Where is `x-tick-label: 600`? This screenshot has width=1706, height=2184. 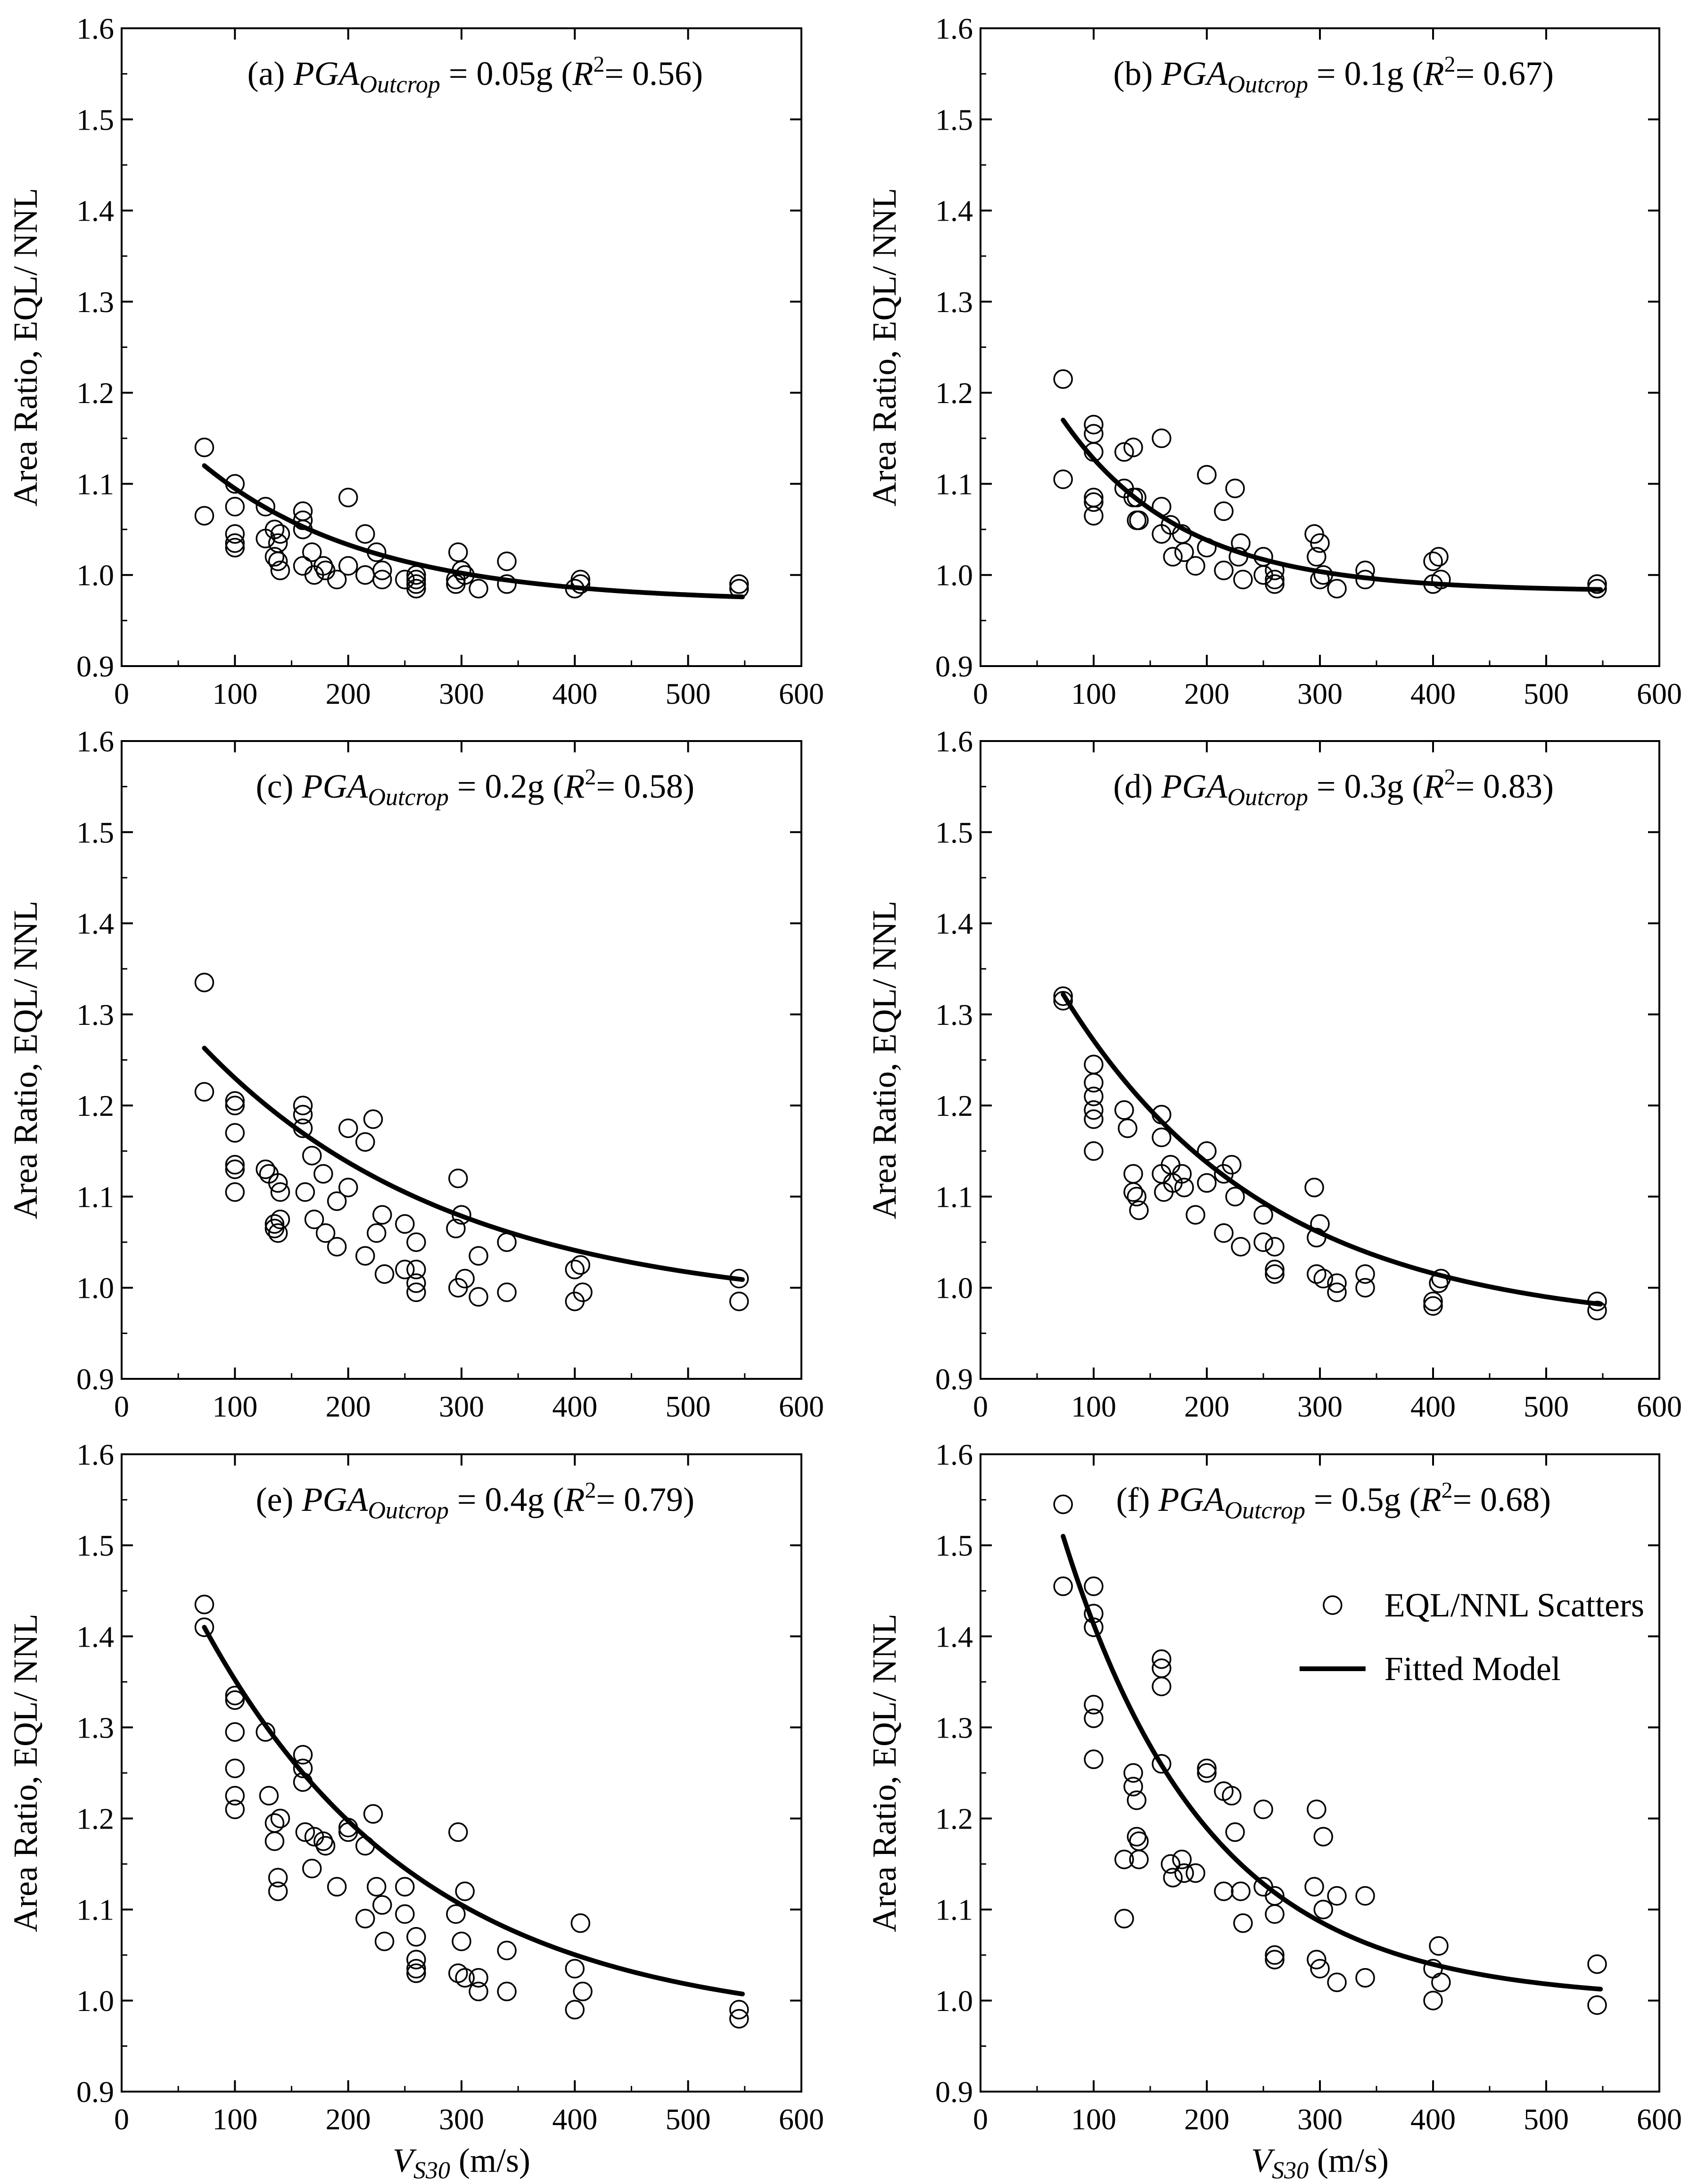
x-tick-label: 600 is located at coordinates (1659, 2119).